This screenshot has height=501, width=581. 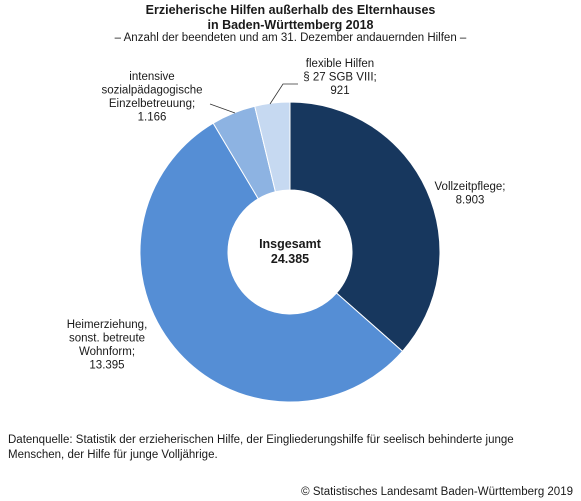 What do you see at coordinates (340, 77) in the screenshot?
I see `slice-label-3: flexible Hilfen § 27 SGB VIII; 921` at bounding box center [340, 77].